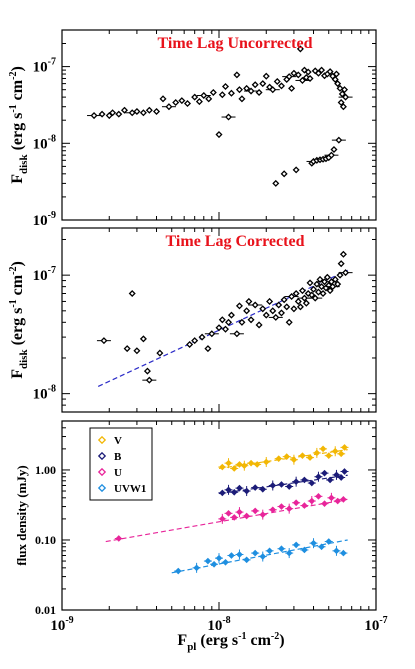 This screenshot has height=669, width=415. I want to click on y-label-units: (erg s, so click(17, 134).